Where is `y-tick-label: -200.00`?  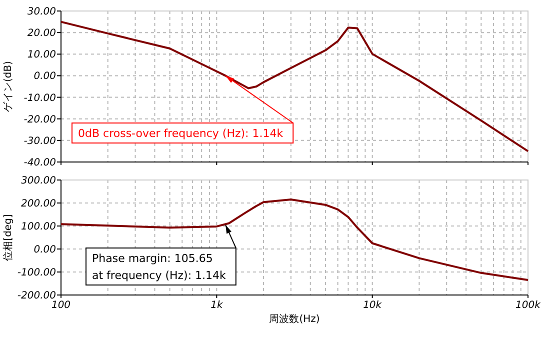 y-tick-label: -200.00 is located at coordinates (36, 296).